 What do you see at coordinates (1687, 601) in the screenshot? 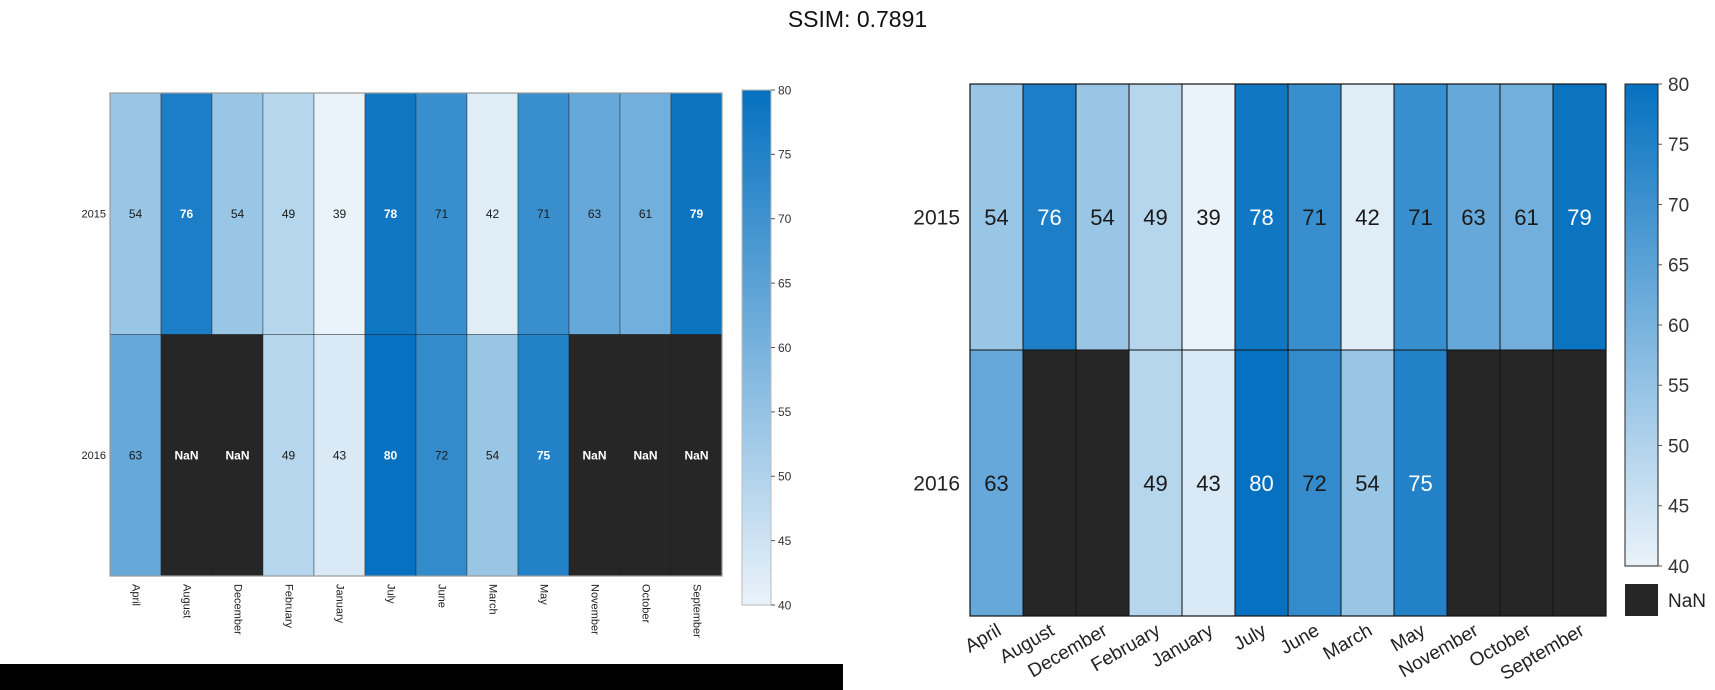
I see `nan-legend-label: NaN` at bounding box center [1687, 601].